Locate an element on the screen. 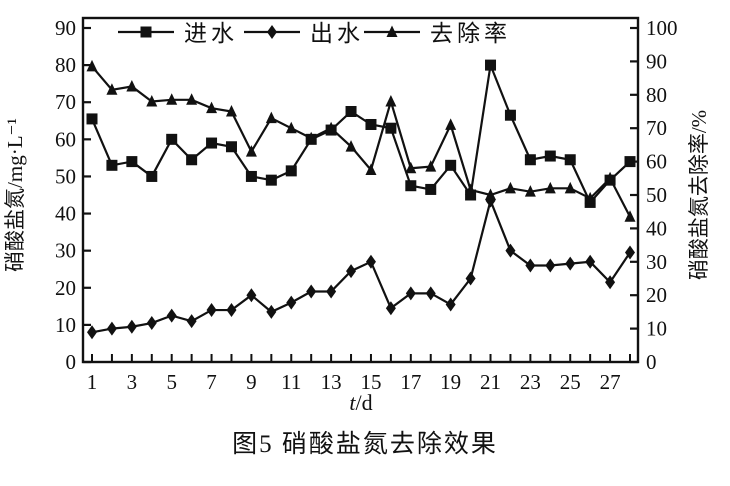 The width and height of the screenshot is (730, 486). x-tick-label: 25 is located at coordinates (570, 382).